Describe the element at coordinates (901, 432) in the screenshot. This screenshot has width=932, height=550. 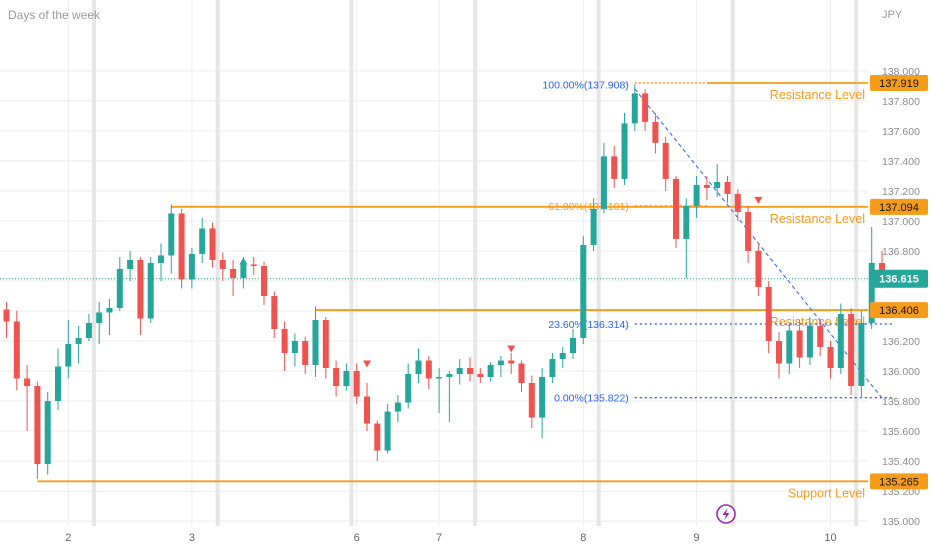
I see `y-tick-label: 135.600` at that location.